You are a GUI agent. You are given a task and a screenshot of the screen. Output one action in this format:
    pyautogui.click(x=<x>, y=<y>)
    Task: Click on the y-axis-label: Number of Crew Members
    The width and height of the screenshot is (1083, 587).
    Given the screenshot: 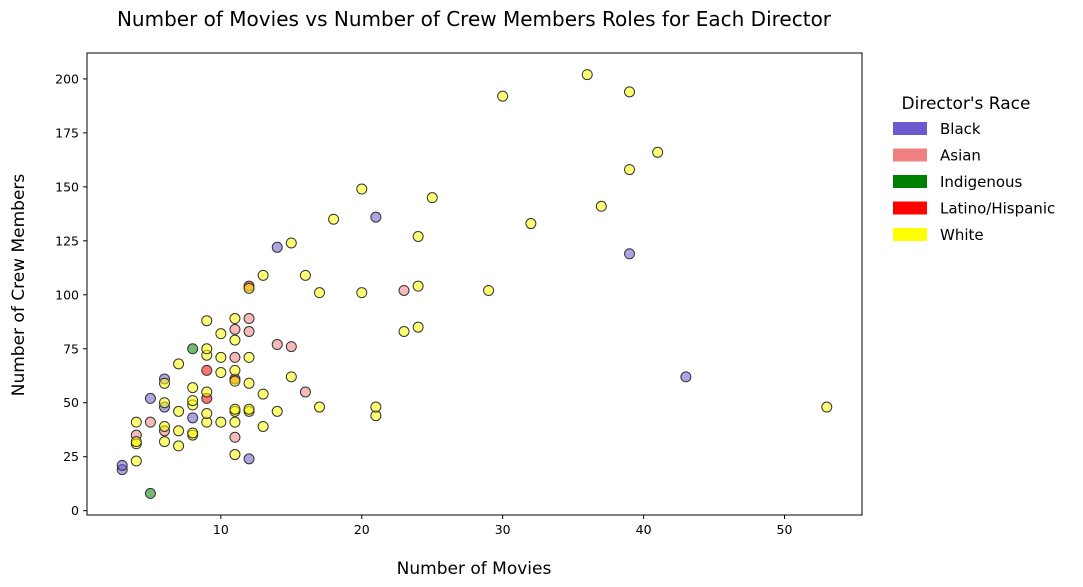 What is the action you would take?
    pyautogui.click(x=19, y=285)
    